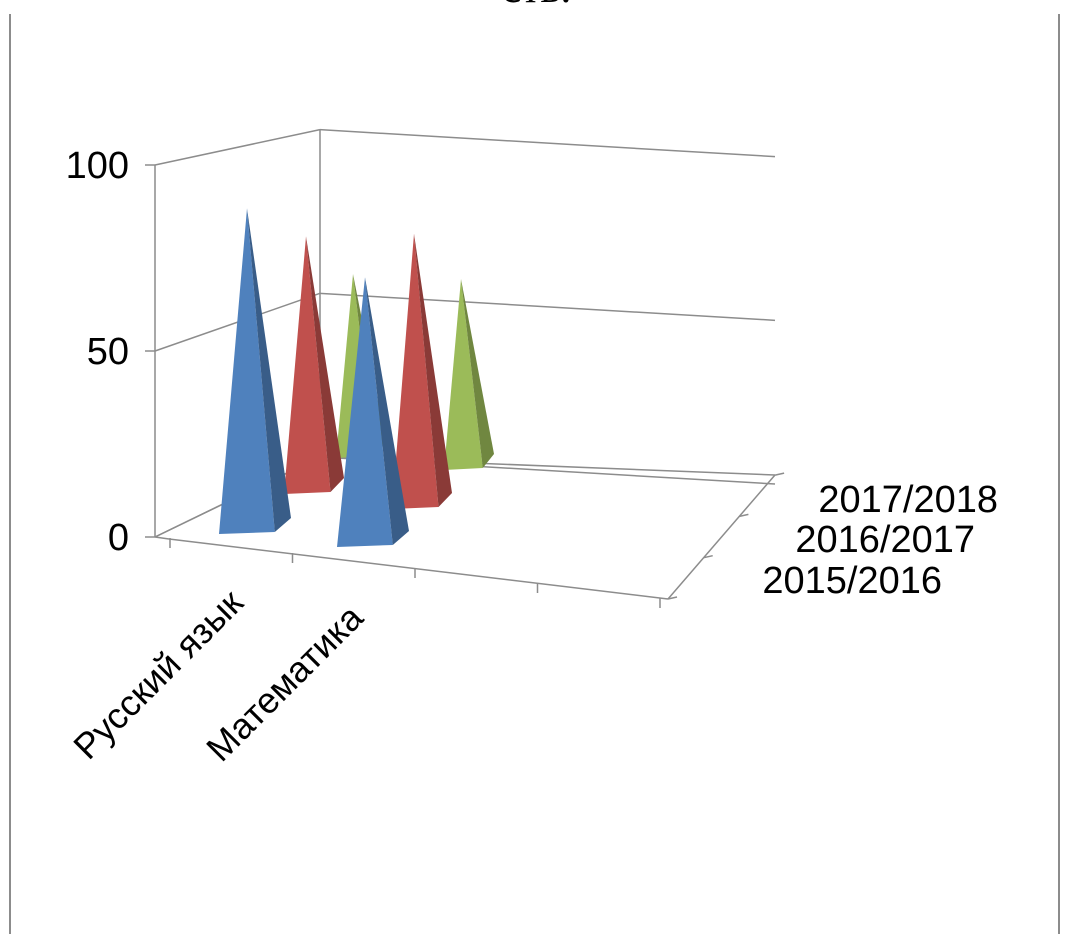 Image resolution: width=1073 pixels, height=934 pixels. I want to click on y-axis-labels: 0 50 100, so click(97, 352).